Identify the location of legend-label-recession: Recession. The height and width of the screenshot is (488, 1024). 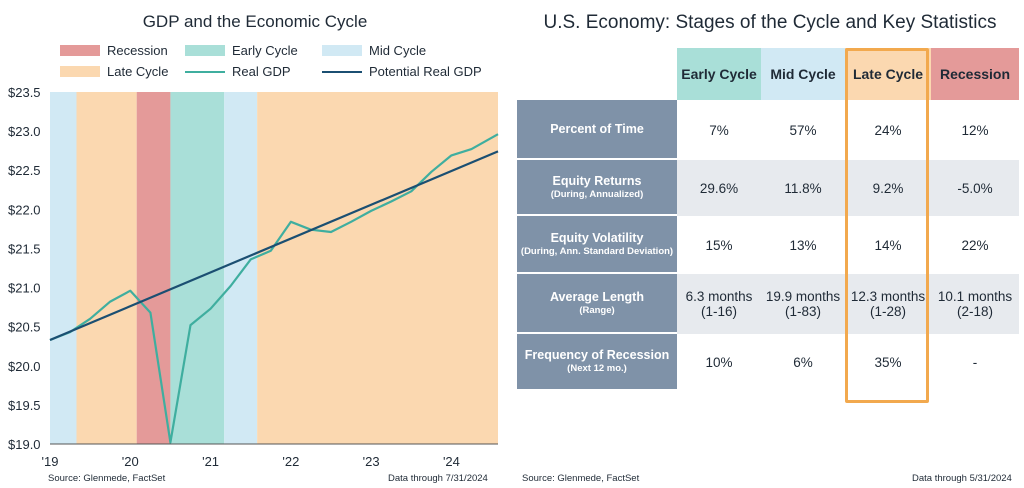
(137, 50).